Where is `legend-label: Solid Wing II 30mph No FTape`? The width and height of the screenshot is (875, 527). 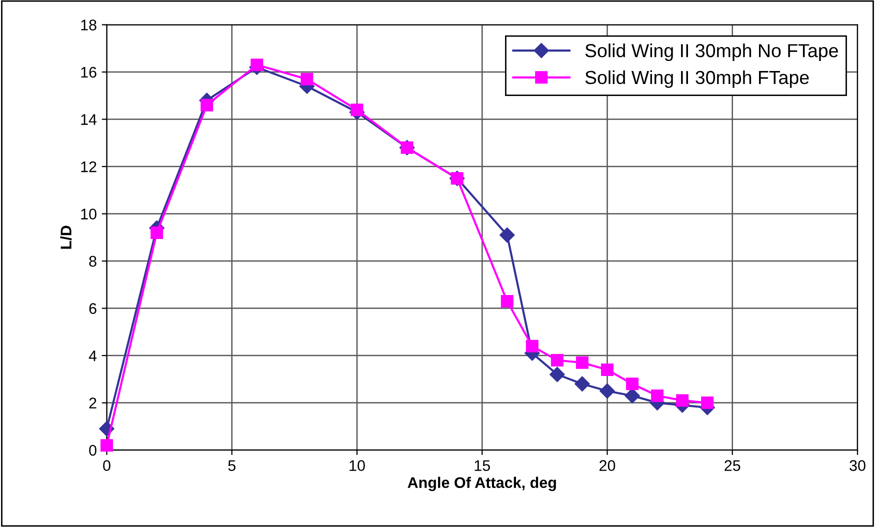 legend-label: Solid Wing II 30mph No FTape is located at coordinates (711, 52).